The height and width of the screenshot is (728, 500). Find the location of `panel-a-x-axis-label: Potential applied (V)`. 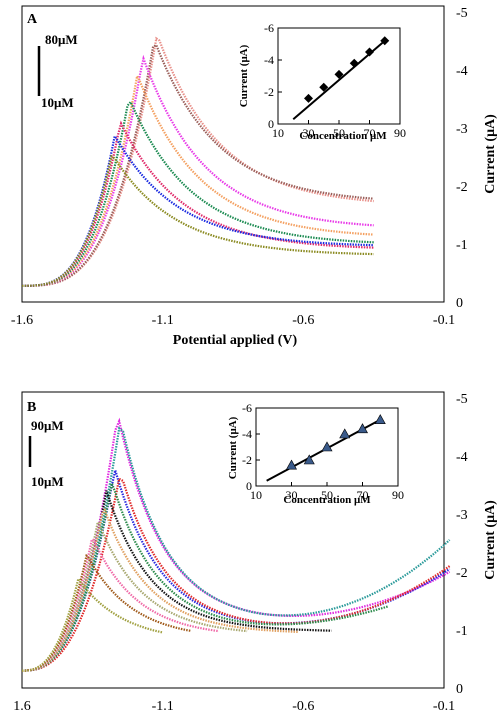

panel-a-x-axis-label: Potential applied (V) is located at coordinates (235, 340).